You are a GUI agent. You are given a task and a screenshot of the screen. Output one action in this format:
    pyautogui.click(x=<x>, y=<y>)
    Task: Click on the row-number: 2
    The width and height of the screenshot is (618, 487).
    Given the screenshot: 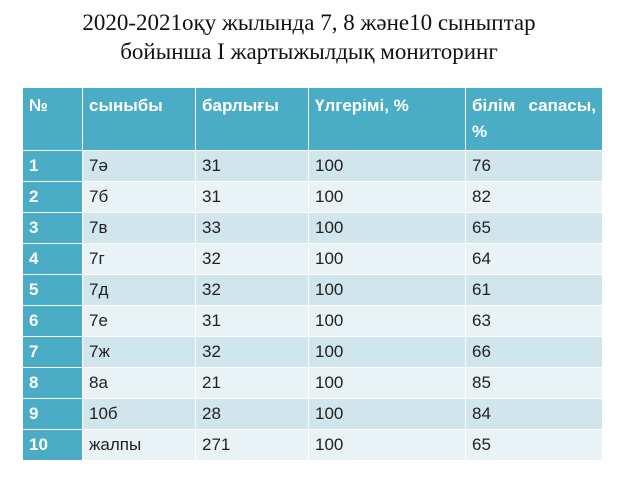 What is the action you would take?
    pyautogui.click(x=52, y=197)
    